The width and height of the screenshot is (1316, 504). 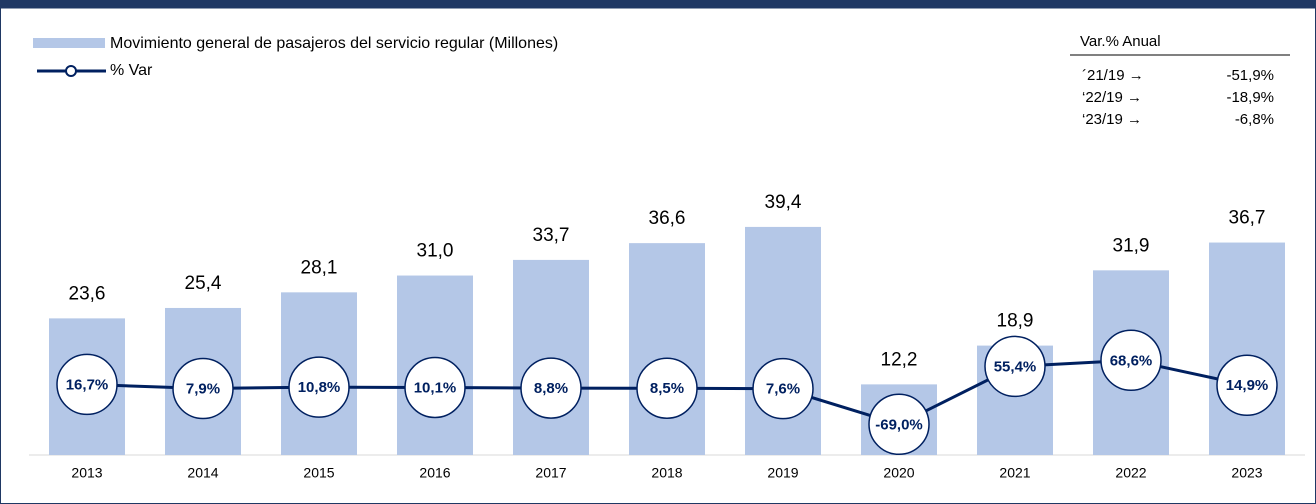 What do you see at coordinates (1254, 119) in the screenshot?
I see `annotation-value: -6,8%` at bounding box center [1254, 119].